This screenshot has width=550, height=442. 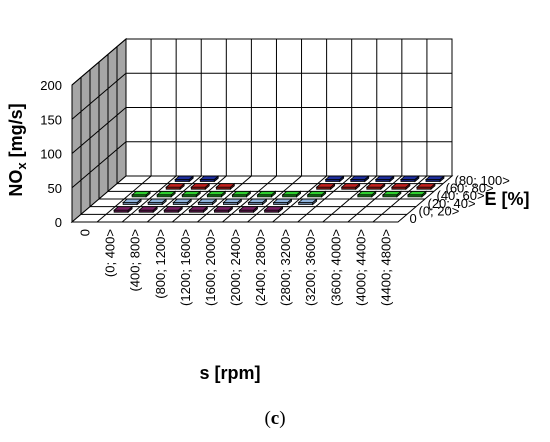 What do you see at coordinates (160, 264) in the screenshot?
I see `x-tick-label: (800; 1200>` at bounding box center [160, 264].